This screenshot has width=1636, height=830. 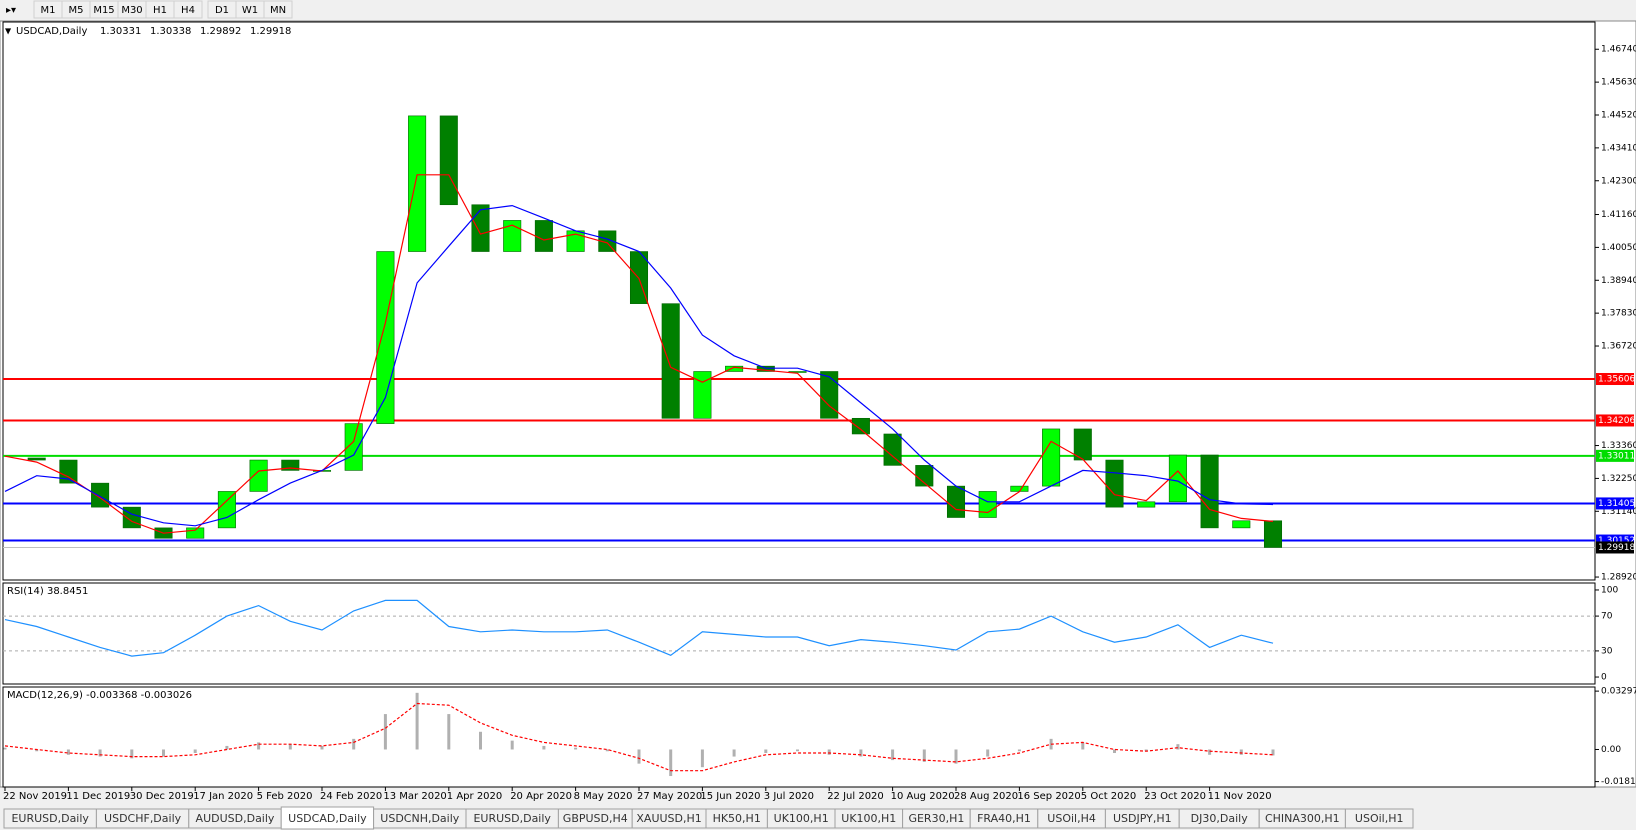 I want to click on rsi-title: RSI(14) 38.8451, so click(x=47, y=591).